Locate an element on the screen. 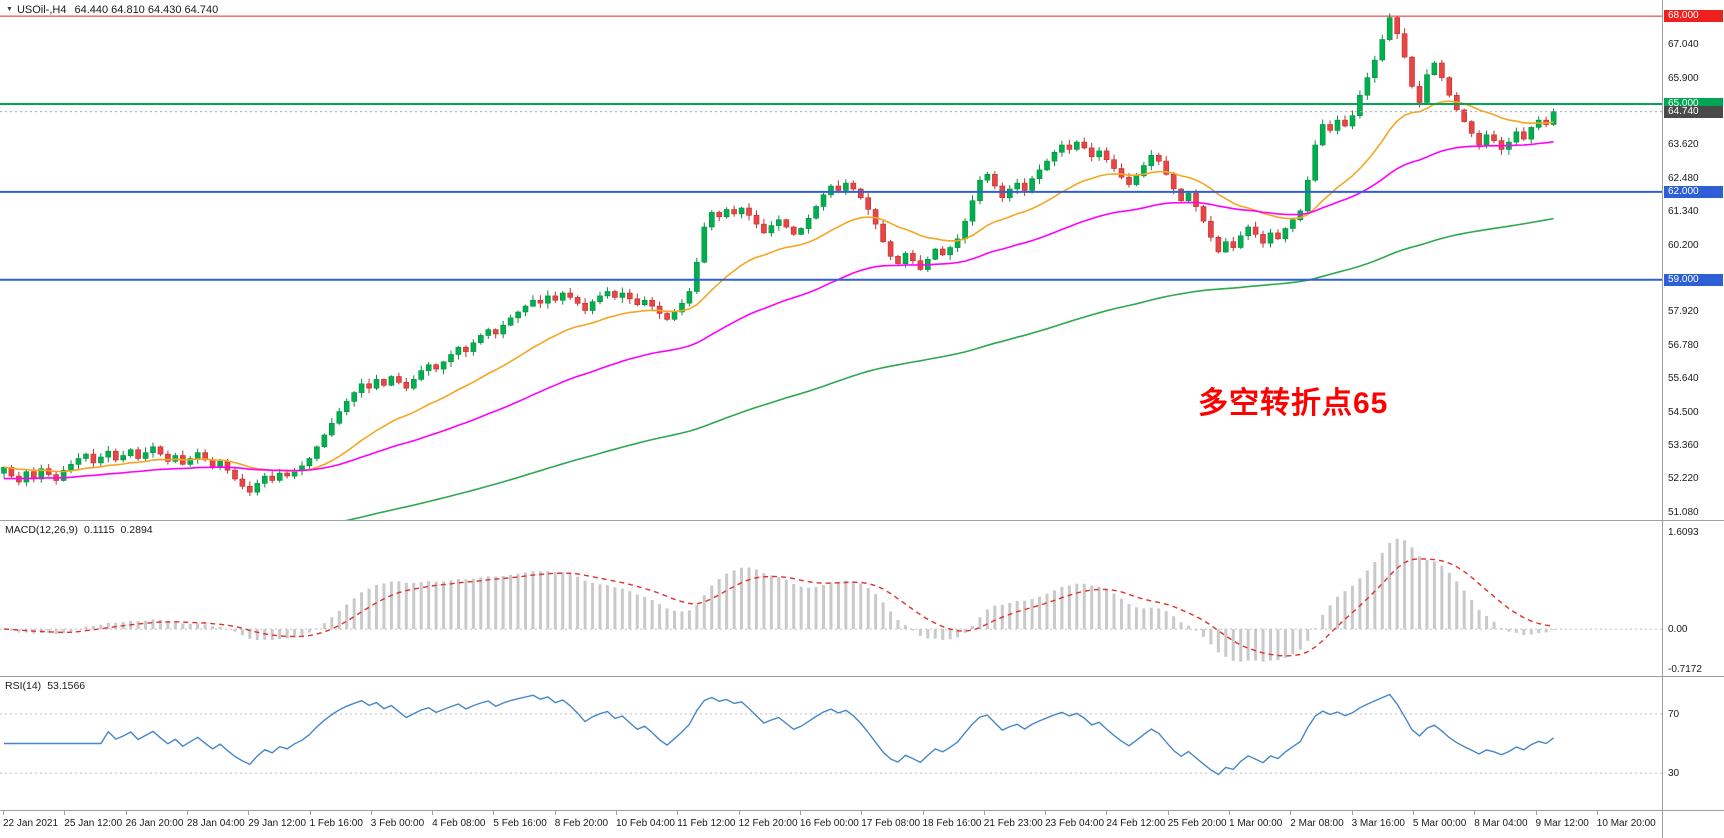  price-axis-label: 52.220 is located at coordinates (1683, 479).